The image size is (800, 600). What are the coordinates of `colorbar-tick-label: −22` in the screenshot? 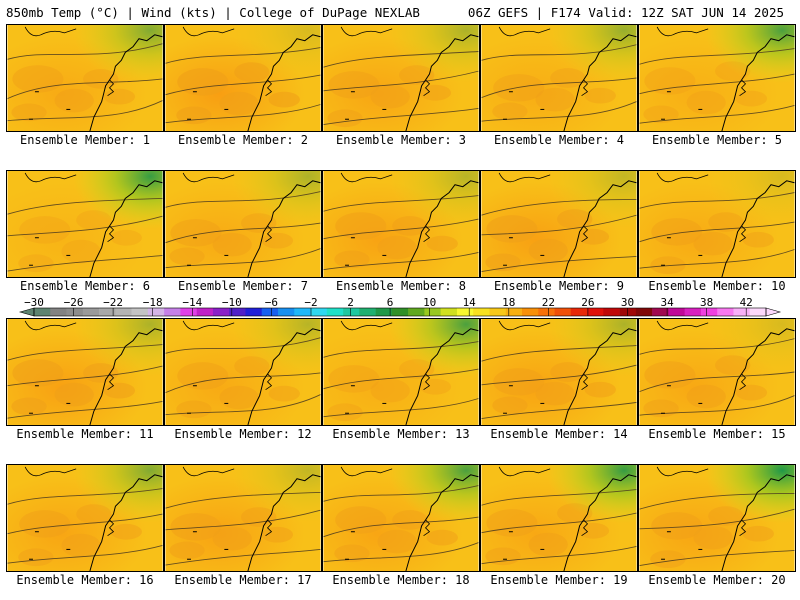 It's located at (113, 302).